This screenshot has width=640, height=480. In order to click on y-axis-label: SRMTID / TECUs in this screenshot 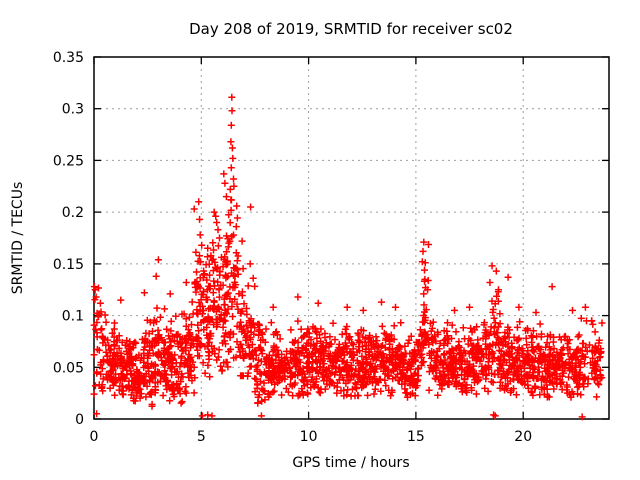, I will do `click(18, 238)`.